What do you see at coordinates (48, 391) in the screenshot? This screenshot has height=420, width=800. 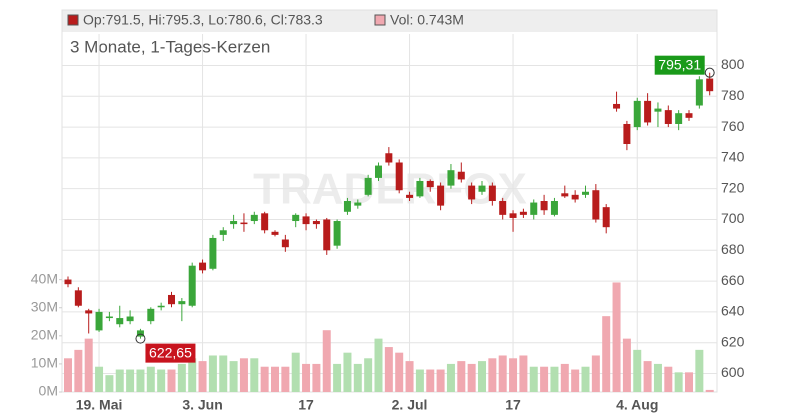 I see `y2-tick-label: 0M` at bounding box center [48, 391].